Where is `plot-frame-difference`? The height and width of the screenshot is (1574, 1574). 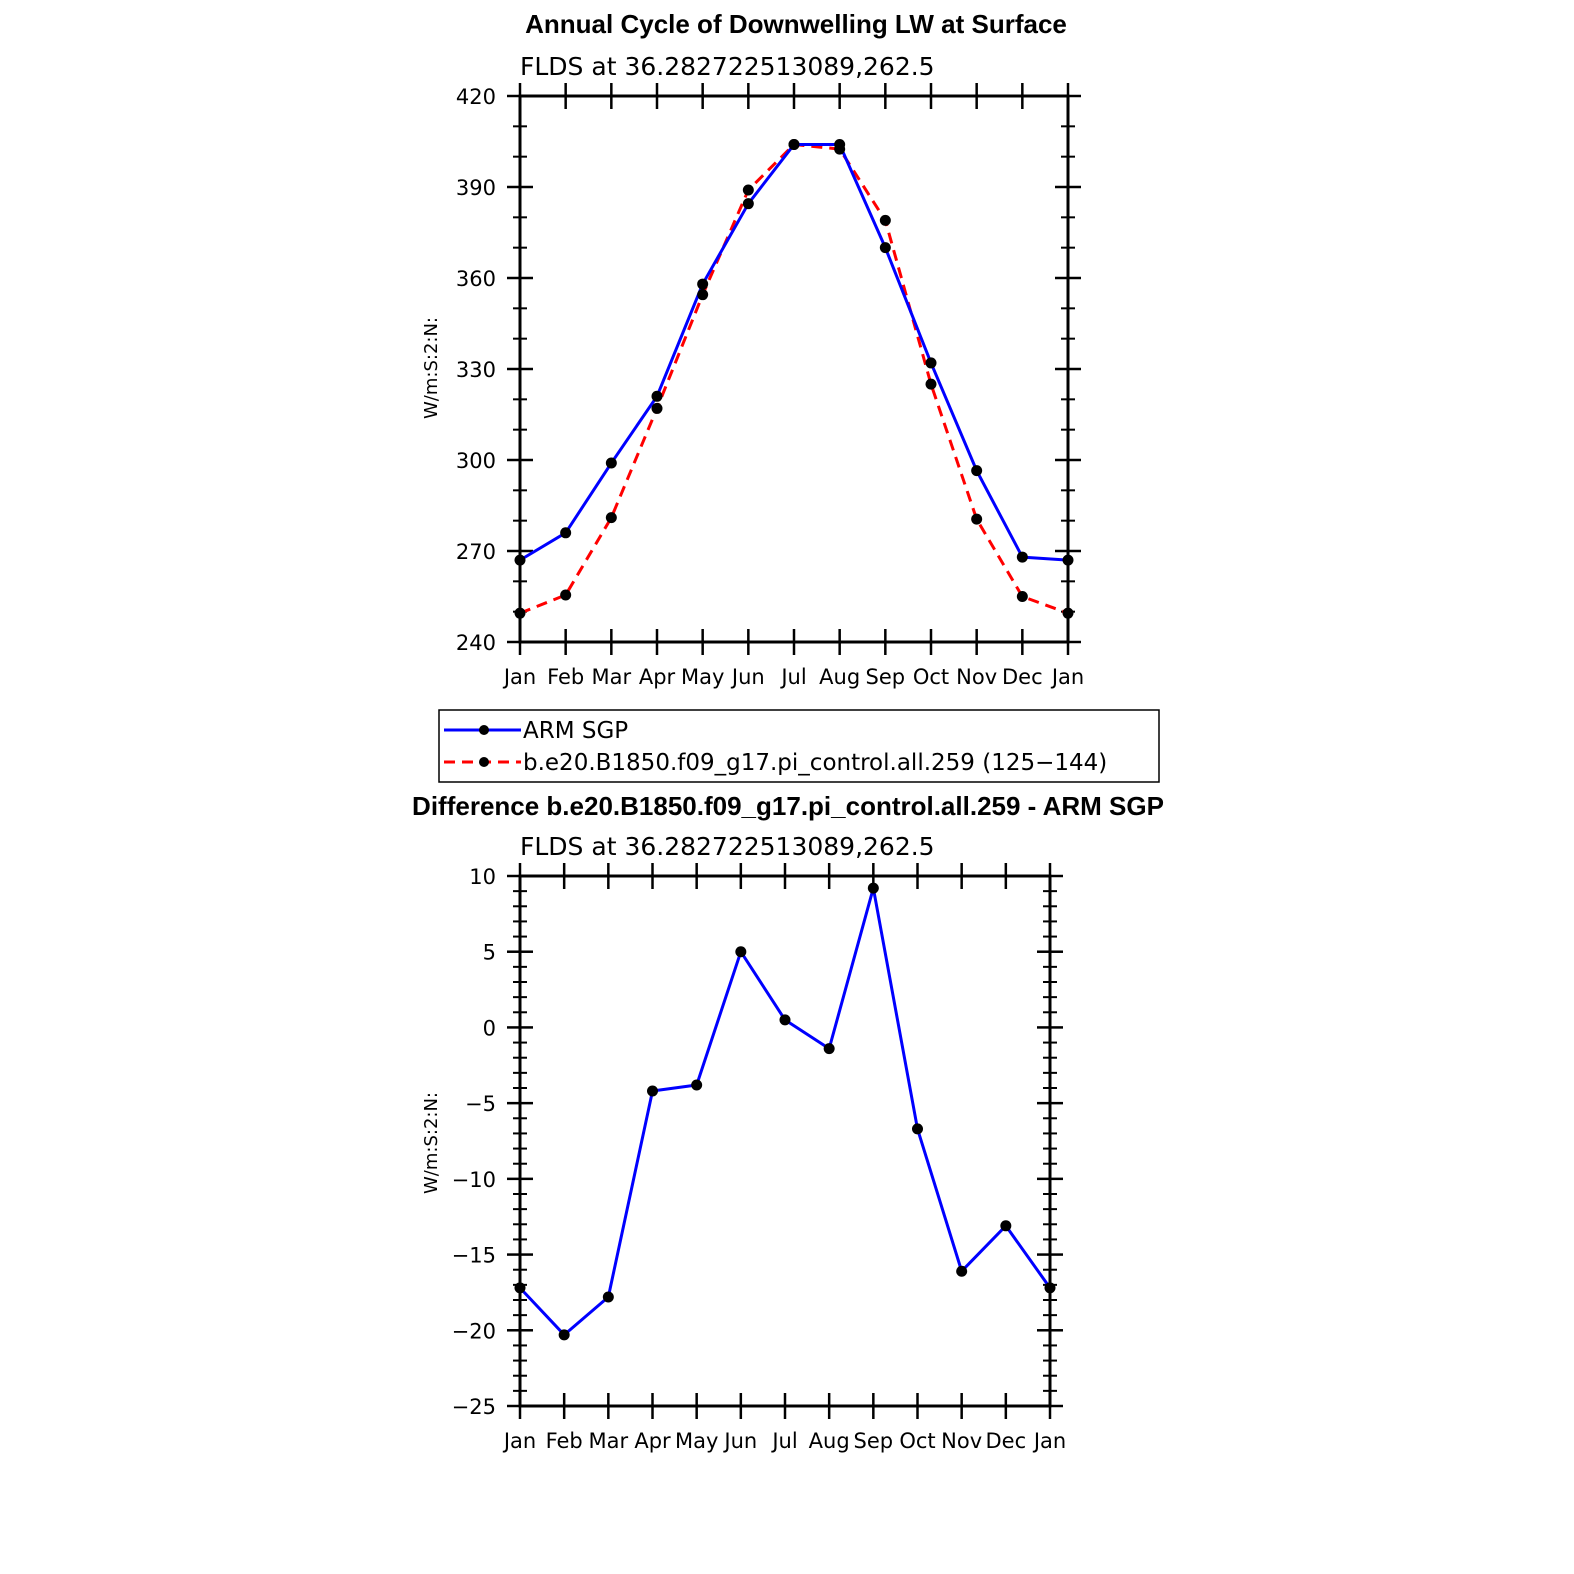 plot-frame-difference is located at coordinates (785, 1141).